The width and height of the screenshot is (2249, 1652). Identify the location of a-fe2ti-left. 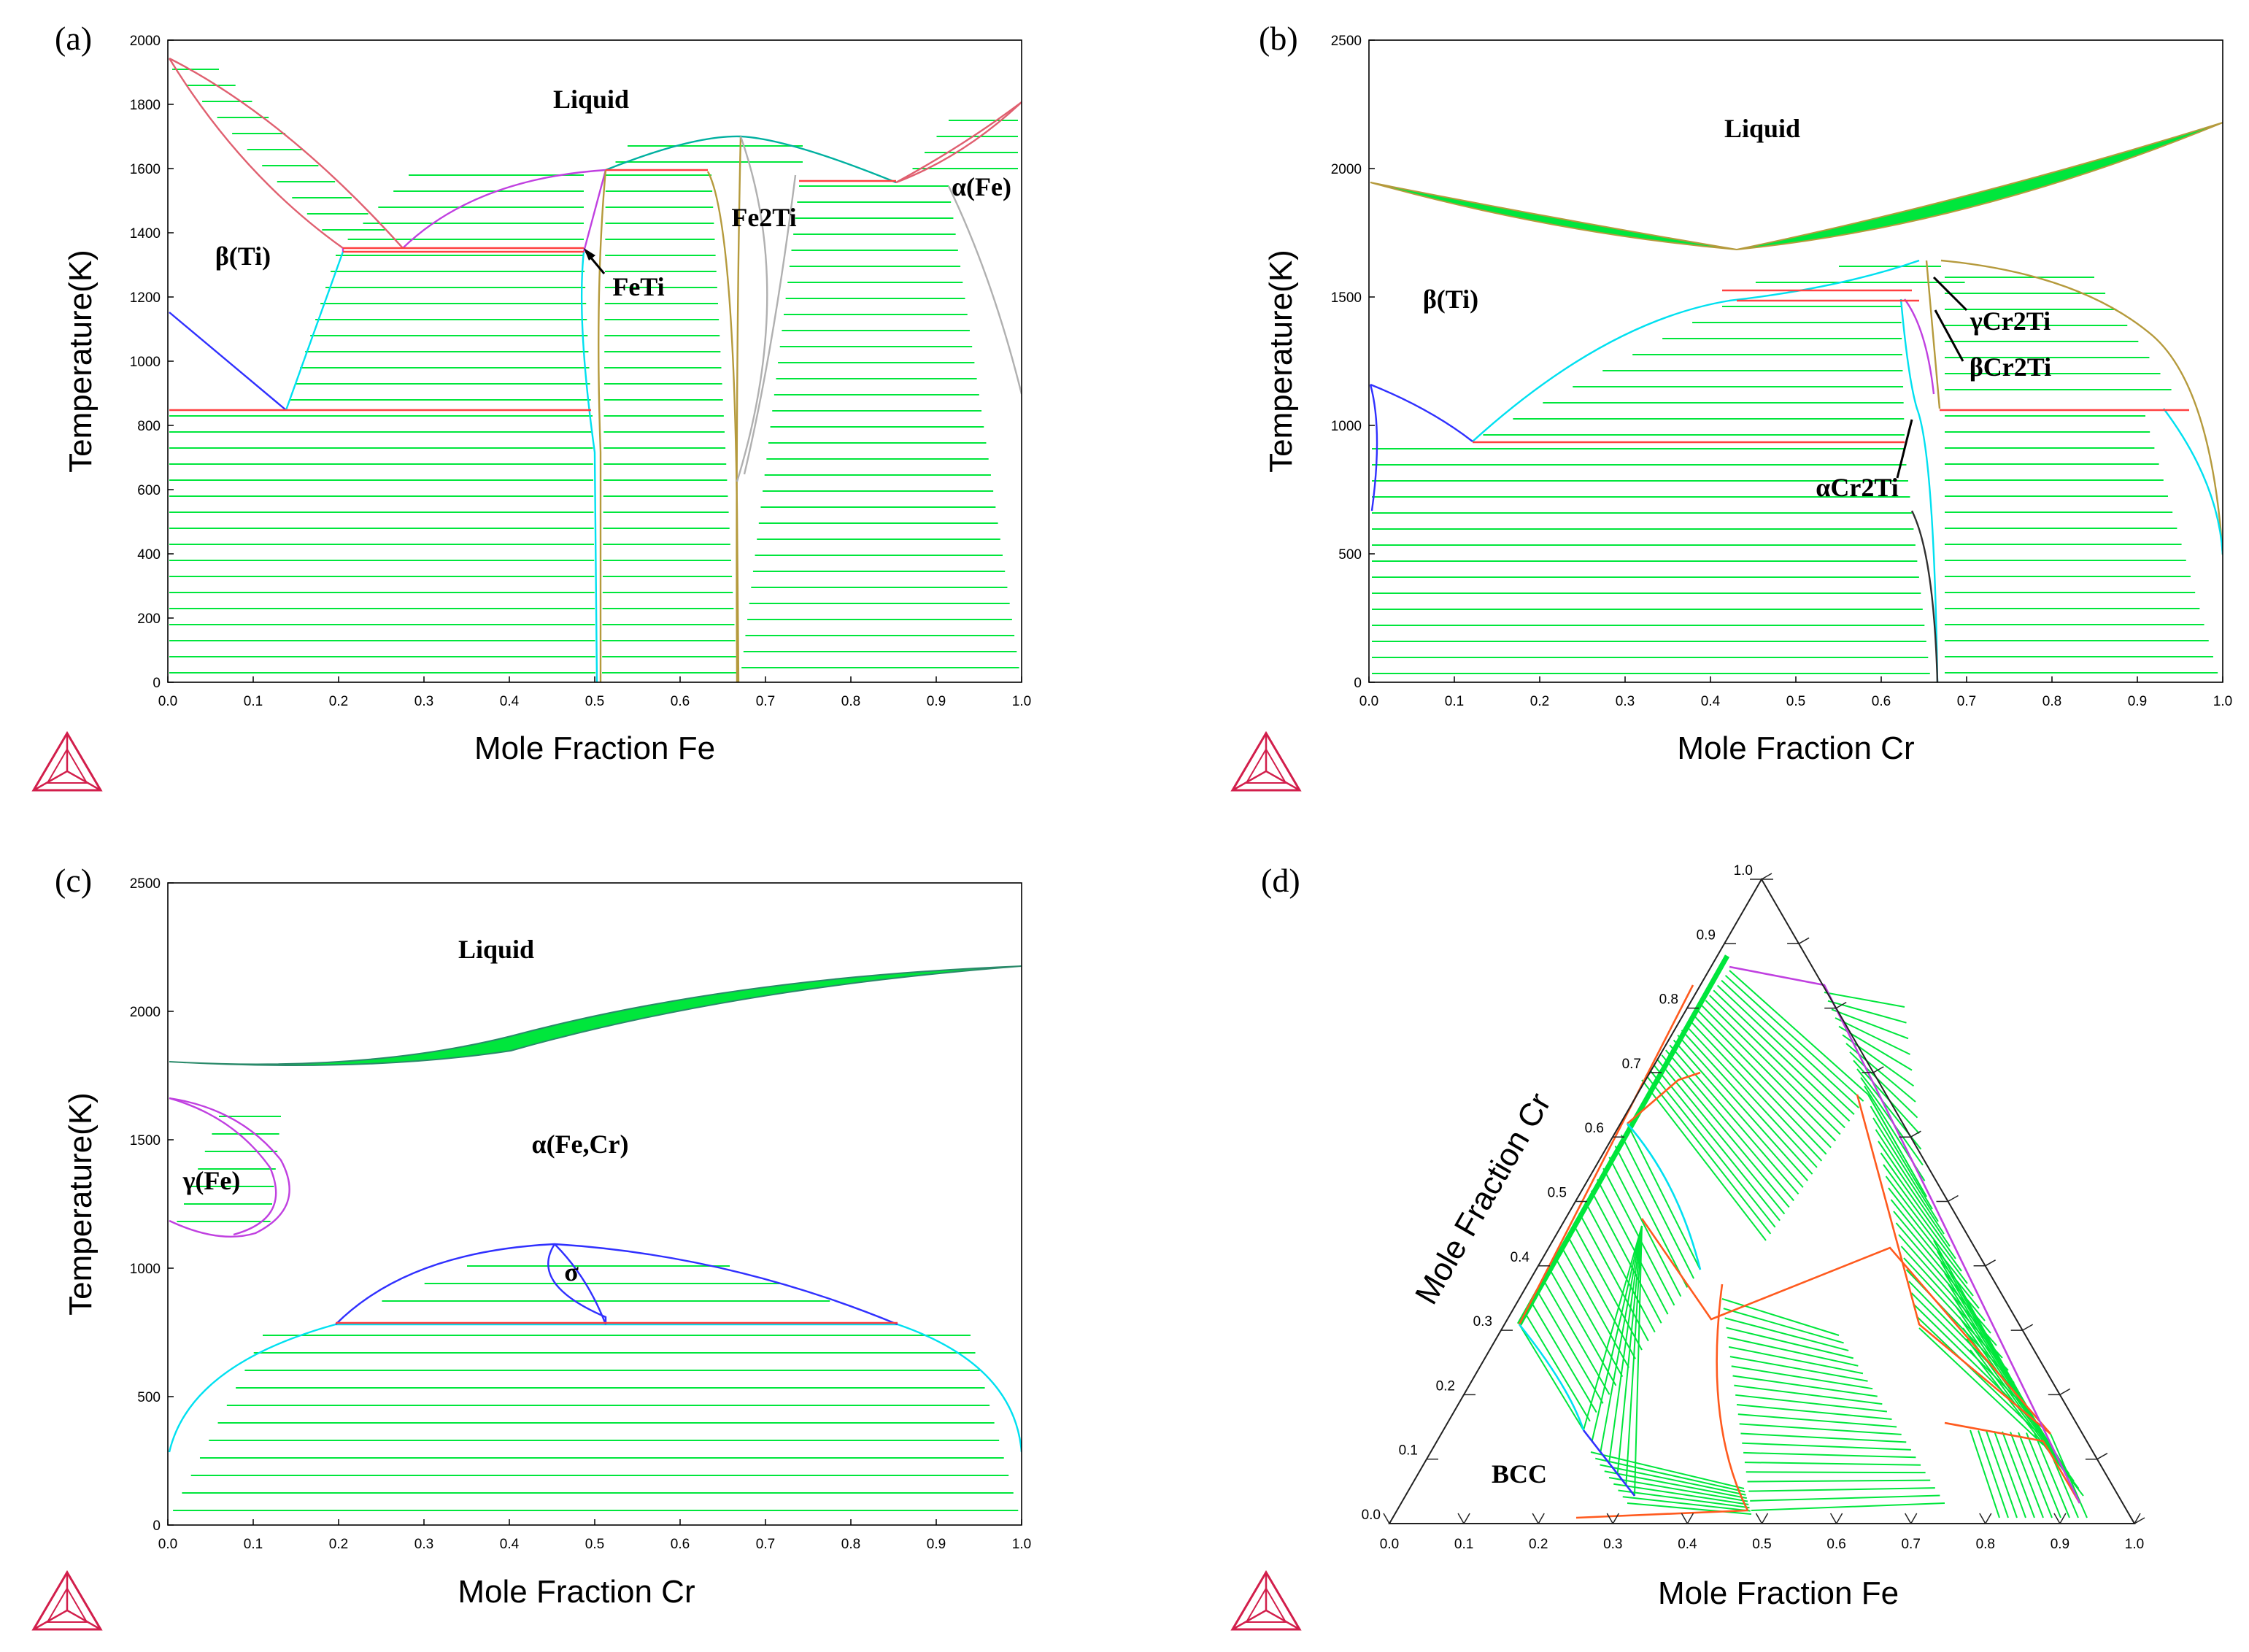
(723, 427).